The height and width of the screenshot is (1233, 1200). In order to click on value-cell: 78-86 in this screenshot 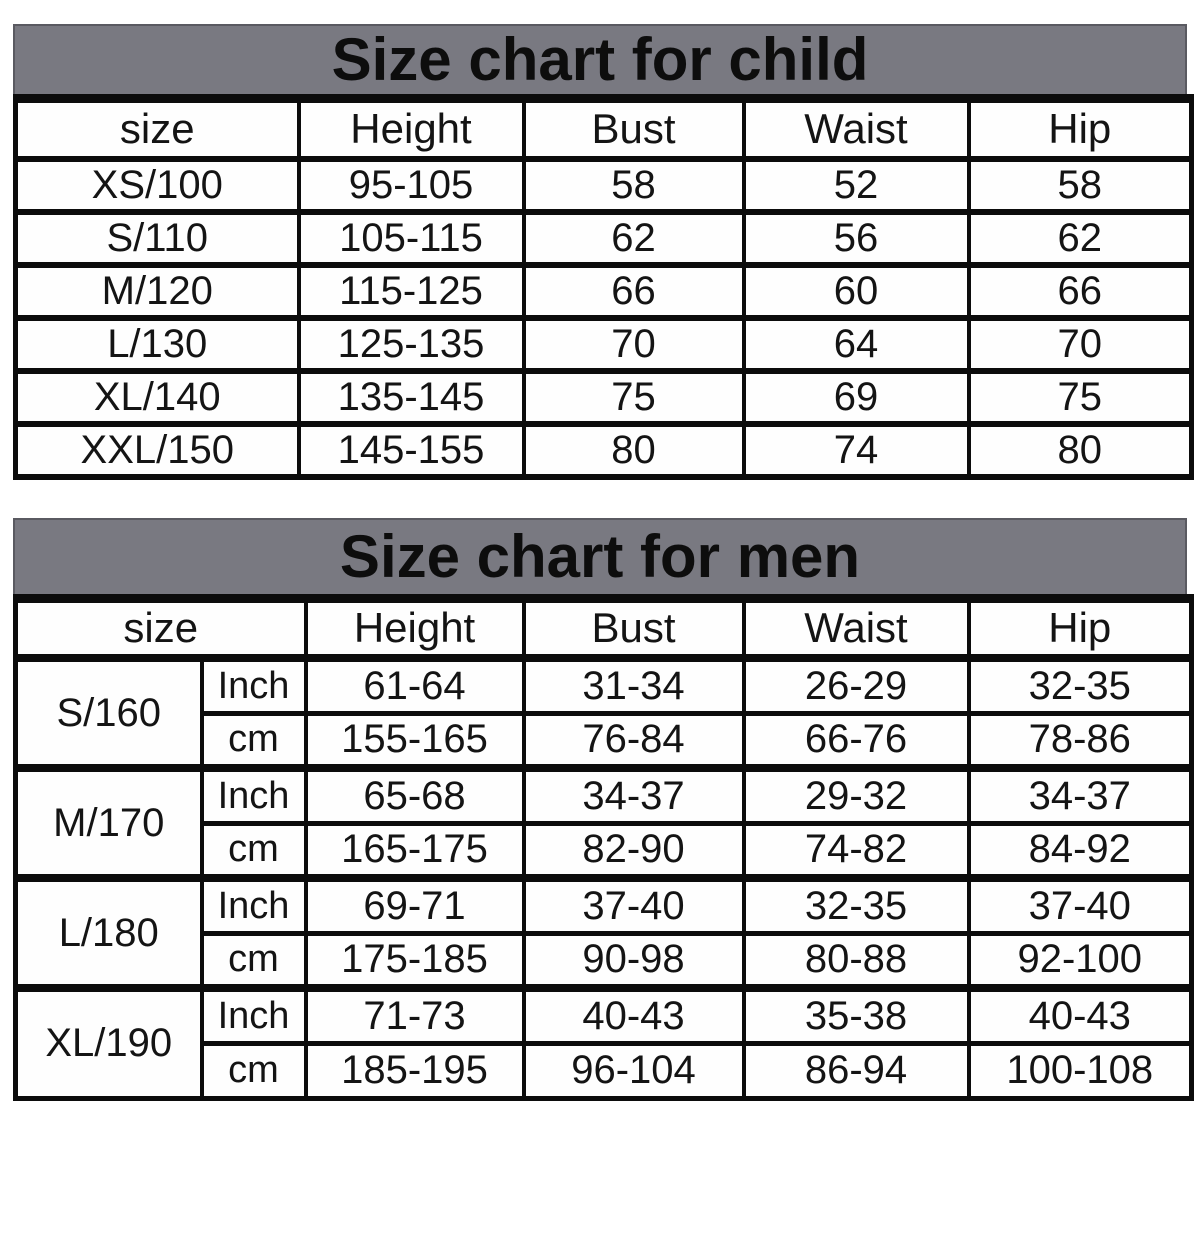, I will do `click(1080, 740)`.